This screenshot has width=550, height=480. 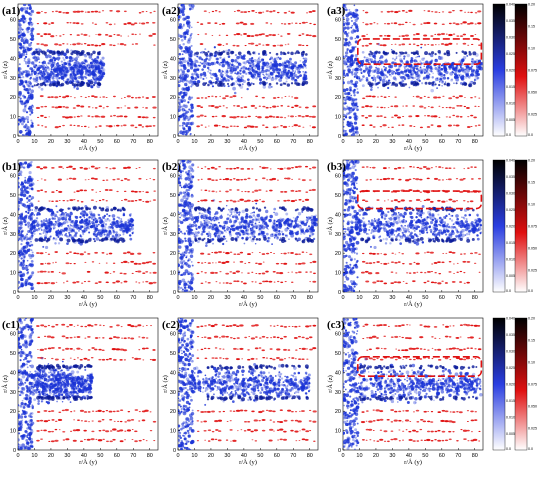 What do you see at coordinates (531, 319) in the screenshot?
I see `colorbar-tick-label: 0.20` at bounding box center [531, 319].